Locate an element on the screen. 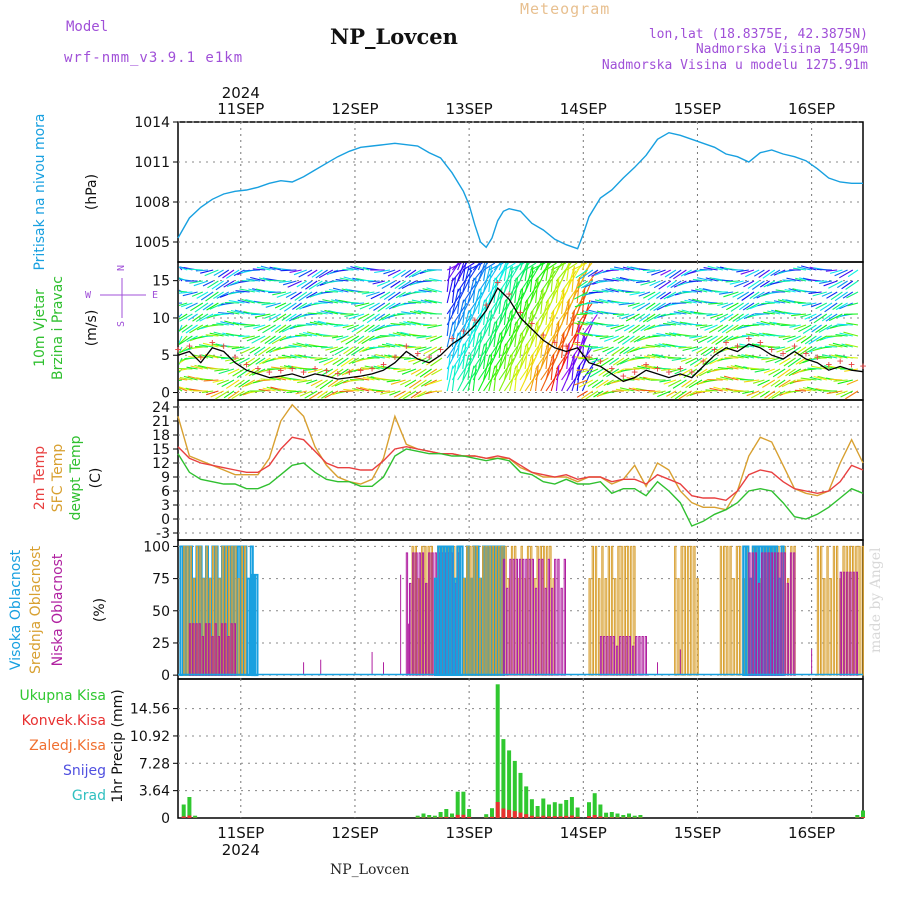 The image size is (900, 900). temp-tick-label: 3 is located at coordinates (165, 506).